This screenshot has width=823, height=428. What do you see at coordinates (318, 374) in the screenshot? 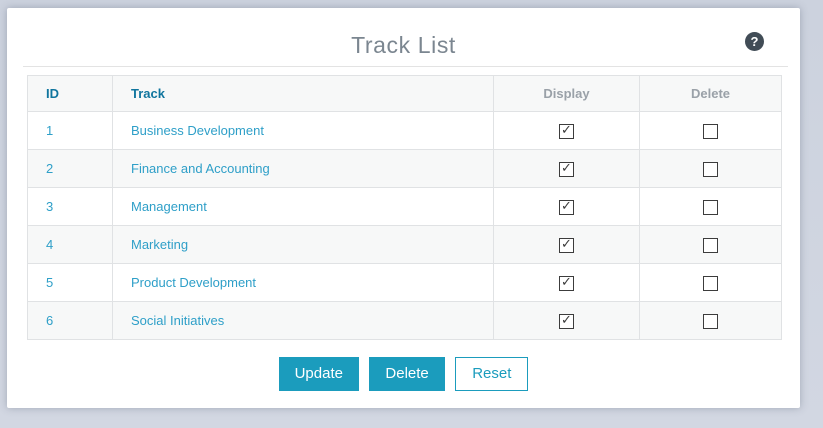
I see `update-button: Update` at bounding box center [318, 374].